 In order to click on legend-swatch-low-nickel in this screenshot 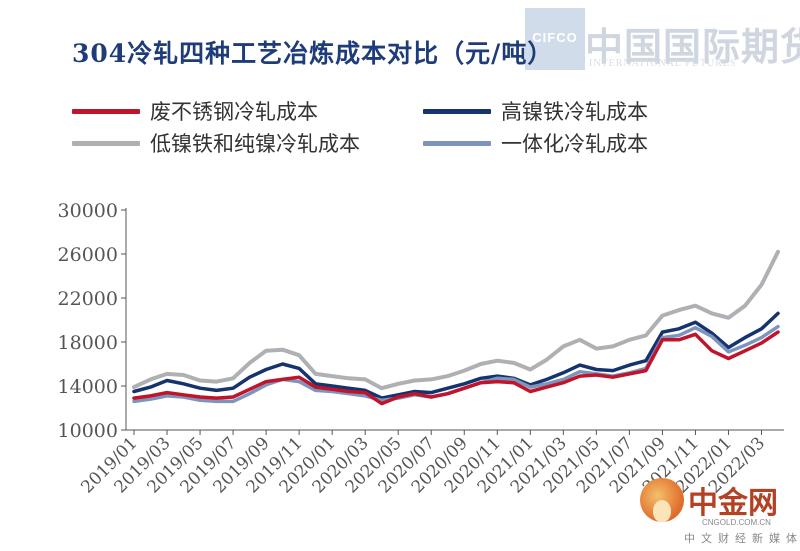, I will do `click(106, 143)`.